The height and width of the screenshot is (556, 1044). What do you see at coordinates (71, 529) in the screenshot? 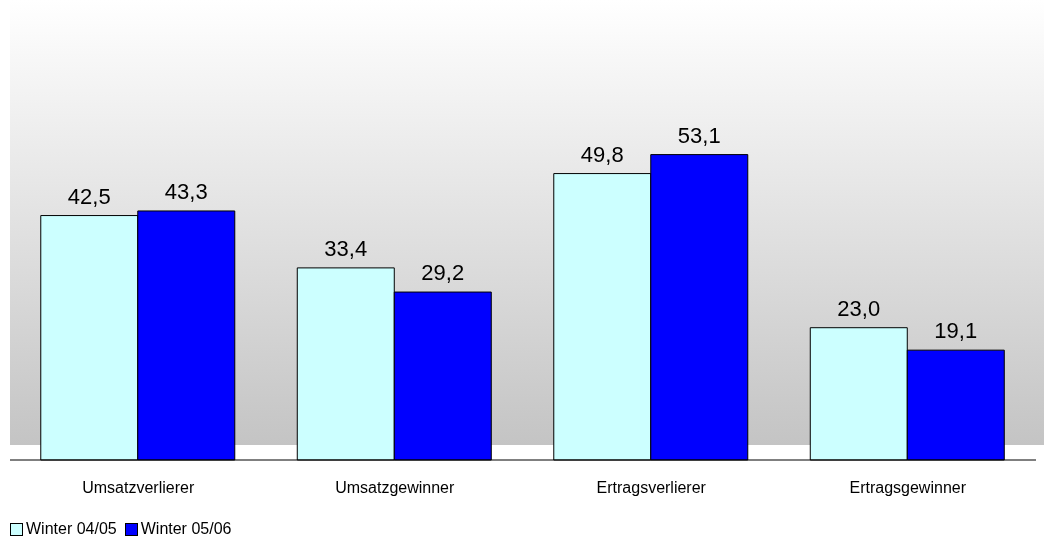
I see `legend-label: Winter 04/05` at bounding box center [71, 529].